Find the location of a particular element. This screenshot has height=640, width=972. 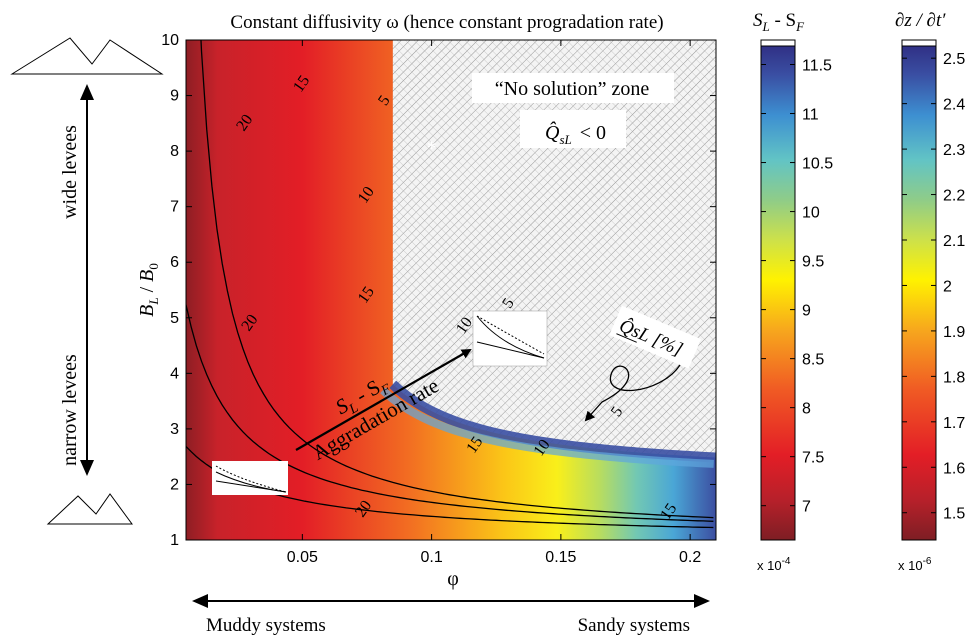

inset-plot-lower is located at coordinates (250, 478).